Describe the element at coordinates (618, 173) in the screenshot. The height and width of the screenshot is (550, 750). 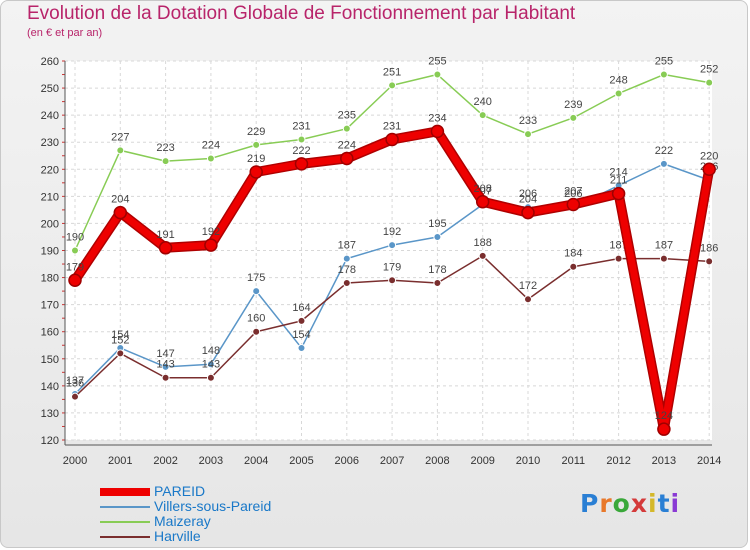
I see `data-label-villers-sous-pareid: 214` at that location.